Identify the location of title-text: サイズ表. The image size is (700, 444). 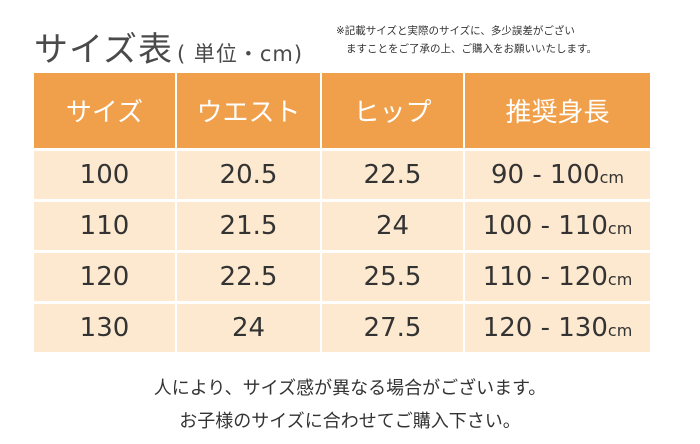
(103, 50).